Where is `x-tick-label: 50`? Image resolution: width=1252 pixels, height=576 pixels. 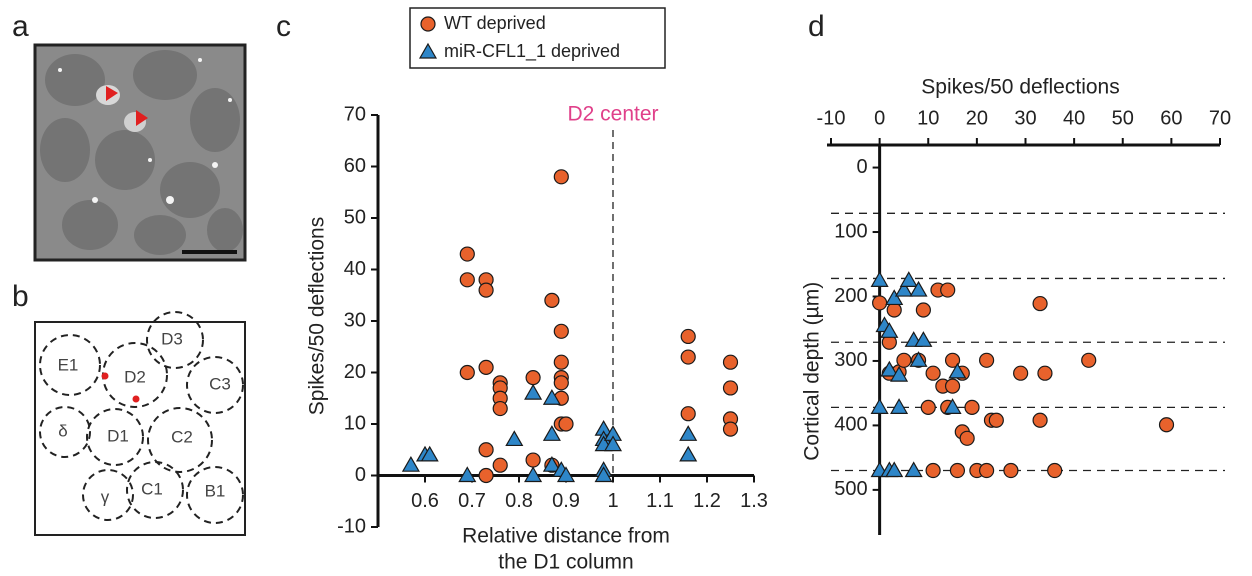
x-tick-label: 50 is located at coordinates (1123, 118).